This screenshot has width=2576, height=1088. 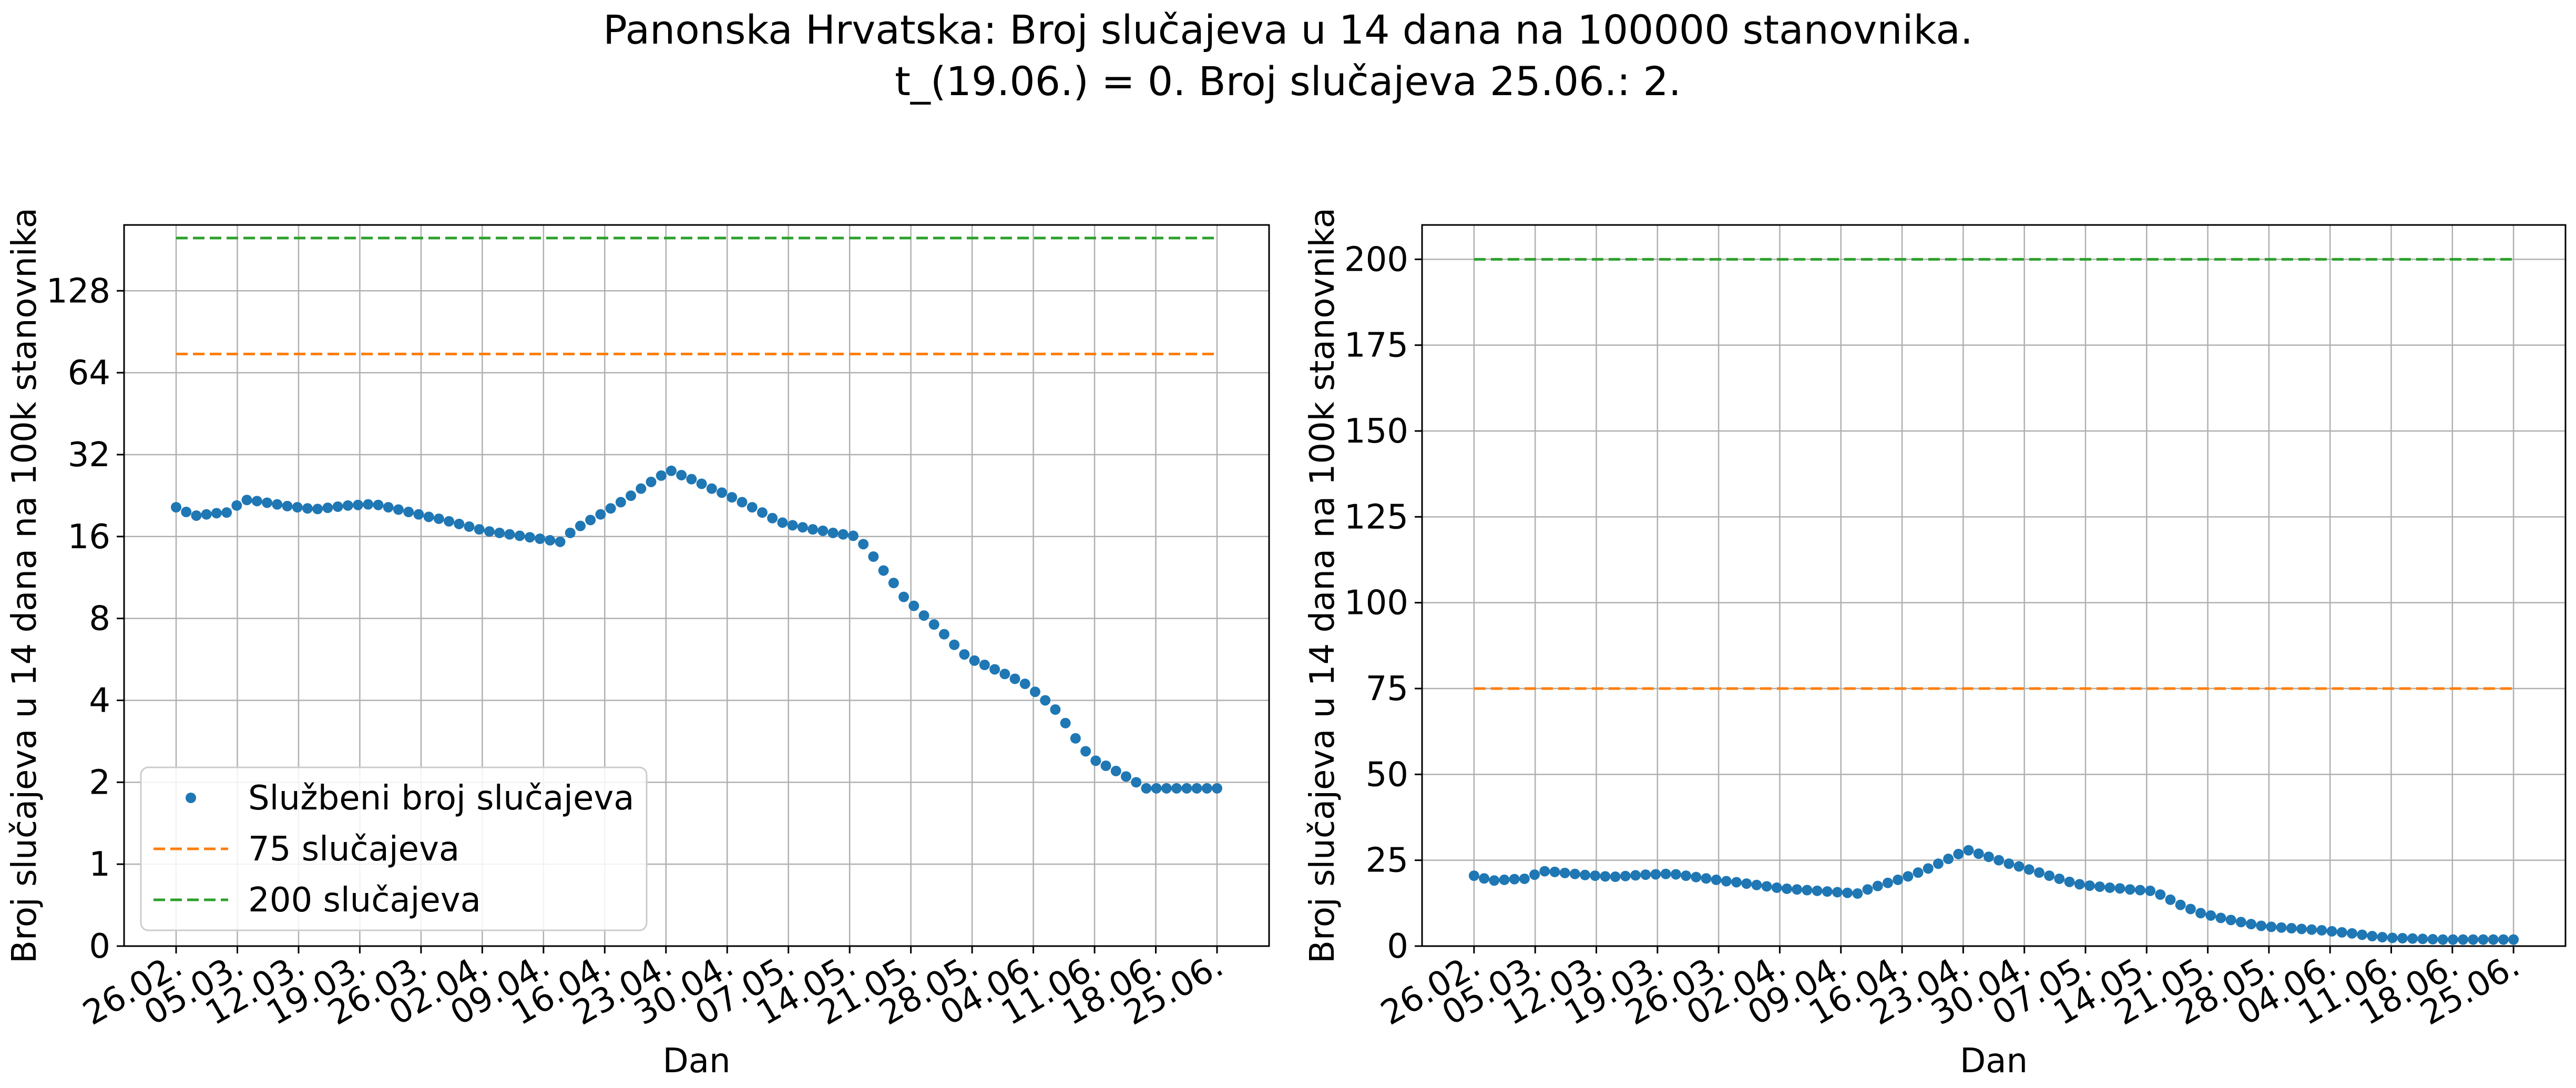 What do you see at coordinates (1387, 861) in the screenshot?
I see `y-tick-label: 25` at bounding box center [1387, 861].